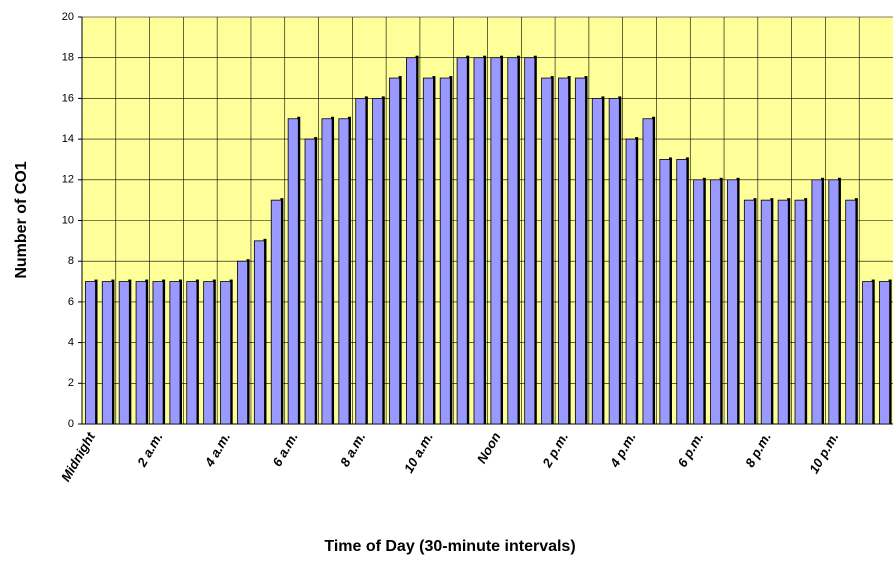 This screenshot has height=563, width=893. I want to click on x-axis-title: Time of Day (30-minute intervals), so click(449, 546).